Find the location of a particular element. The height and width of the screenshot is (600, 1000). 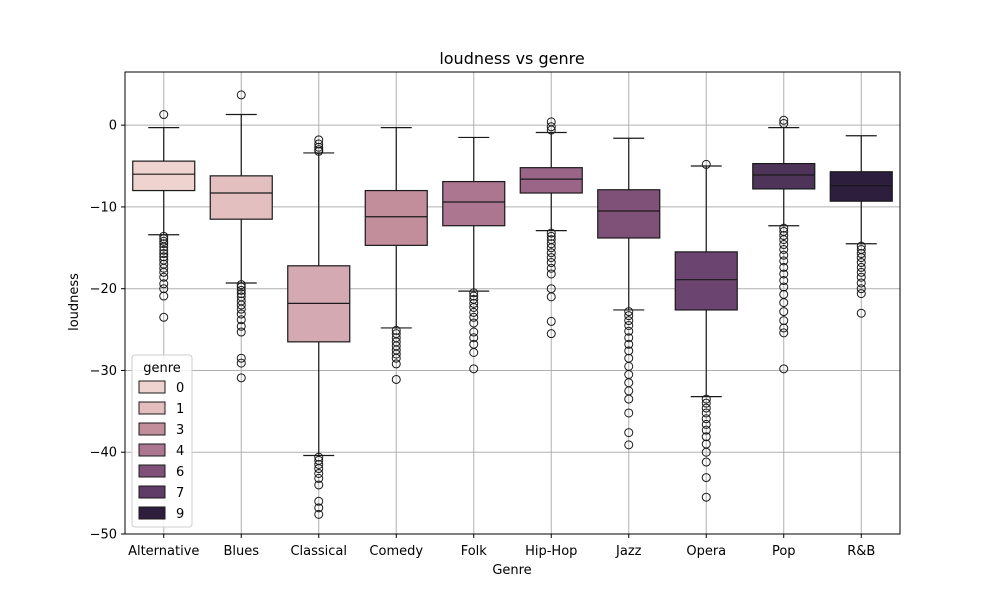

box-blues is located at coordinates (241, 236).